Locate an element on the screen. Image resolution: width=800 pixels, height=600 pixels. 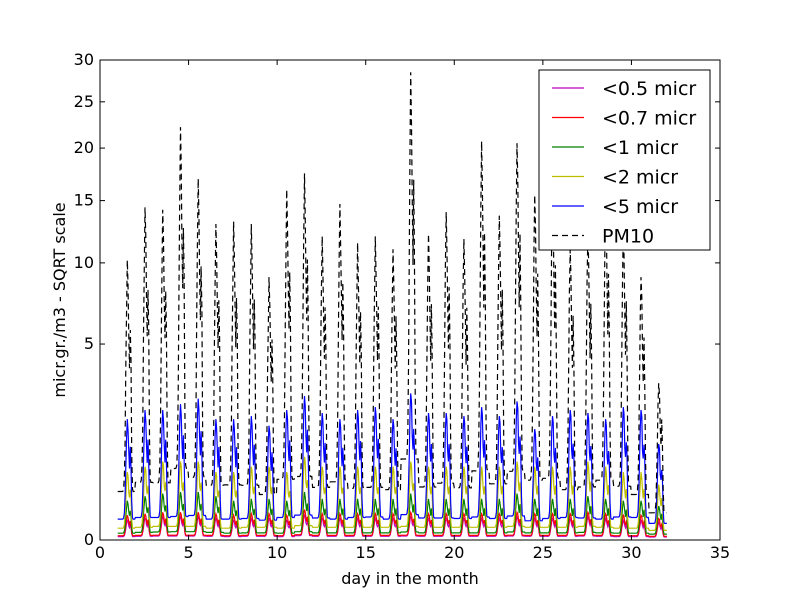
legend-label-lt1: <1 micr is located at coordinates (640, 148).